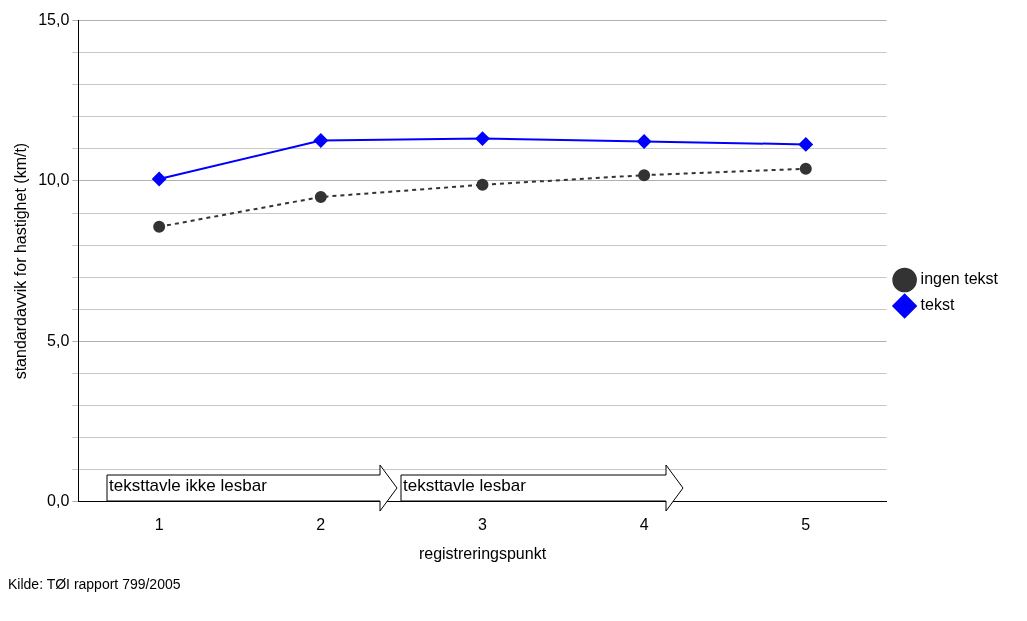 The height and width of the screenshot is (621, 1027). Describe the element at coordinates (483, 524) in the screenshot. I see `x-tick-label: 3` at that location.